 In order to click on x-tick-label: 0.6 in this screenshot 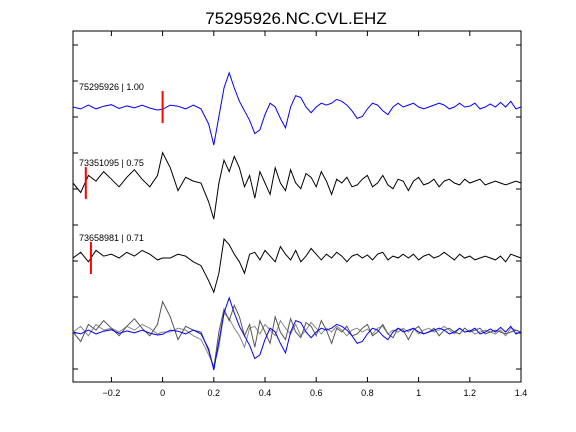, I will do `click(316, 393)`.